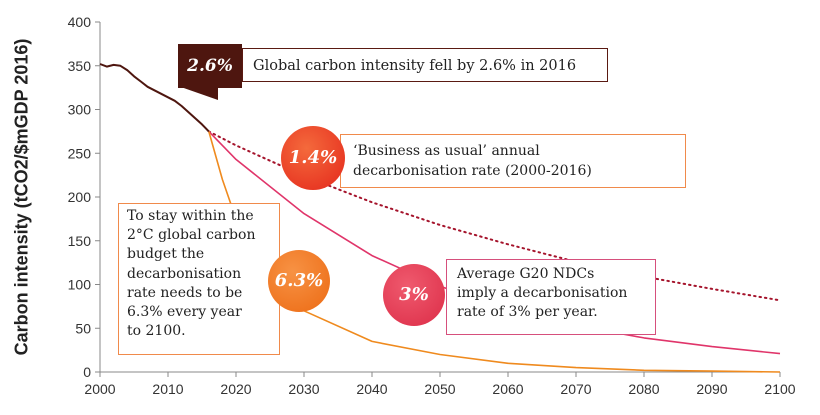 This screenshot has height=415, width=820. Describe the element at coordinates (575, 389) in the screenshot. I see `x-tick-label: 2070` at that location.